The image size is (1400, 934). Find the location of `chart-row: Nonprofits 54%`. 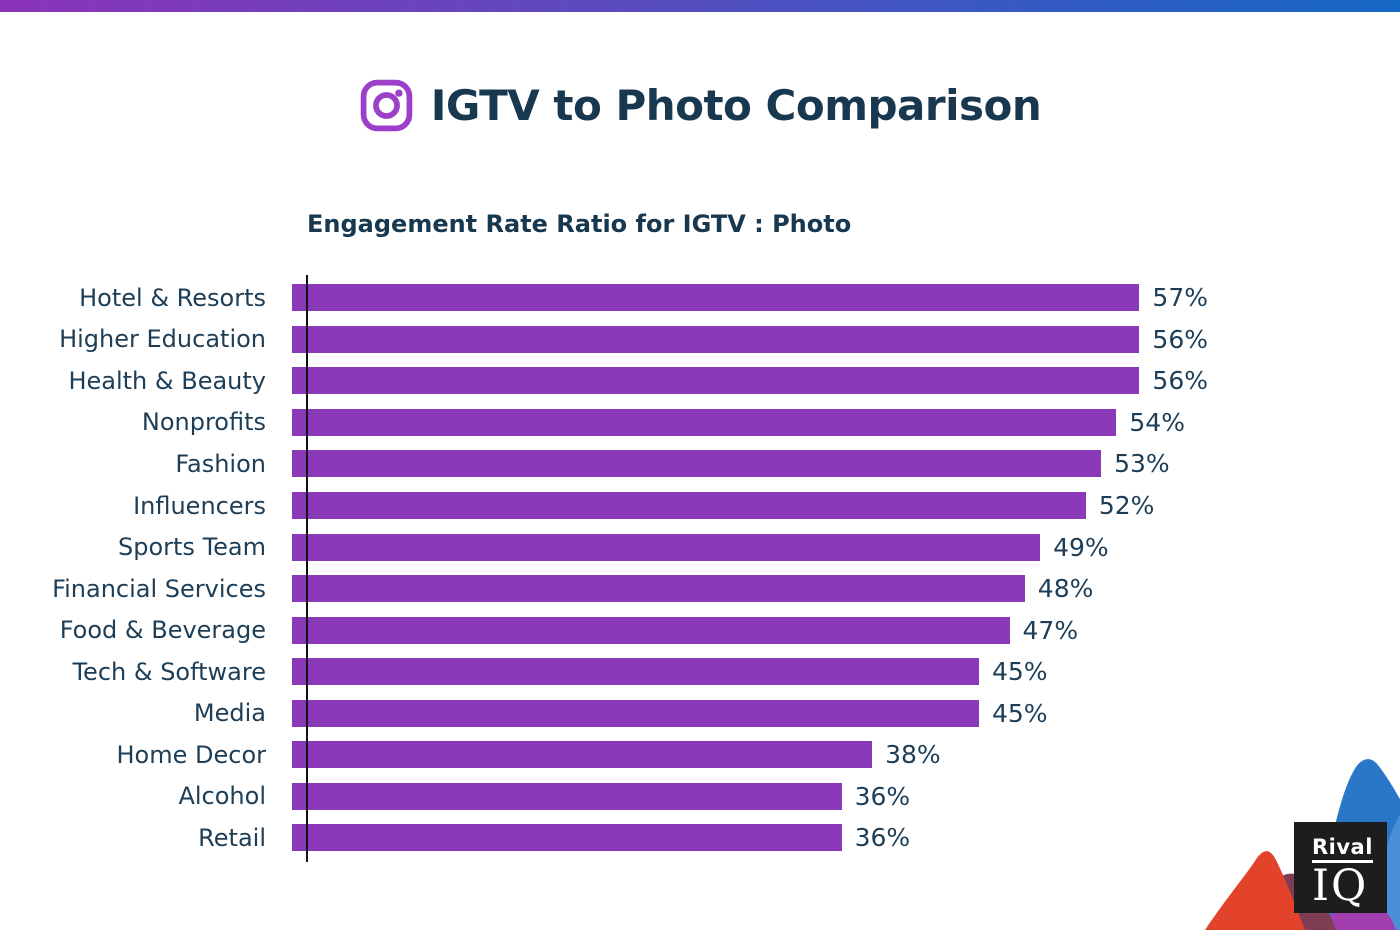

chart-row: Nonprofits 54% is located at coordinates (612, 423).